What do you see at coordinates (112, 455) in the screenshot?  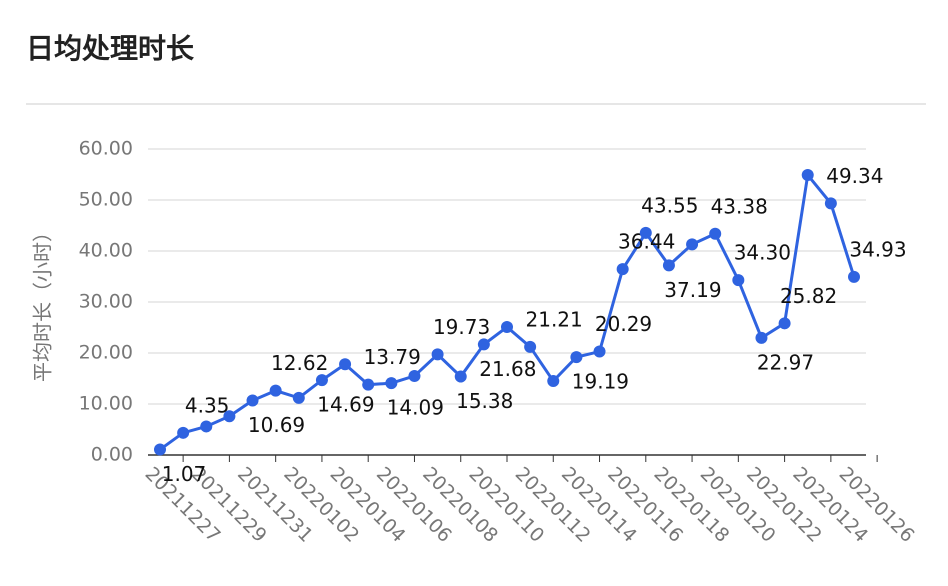 I see `y-tick-label: 0.00` at bounding box center [112, 455].